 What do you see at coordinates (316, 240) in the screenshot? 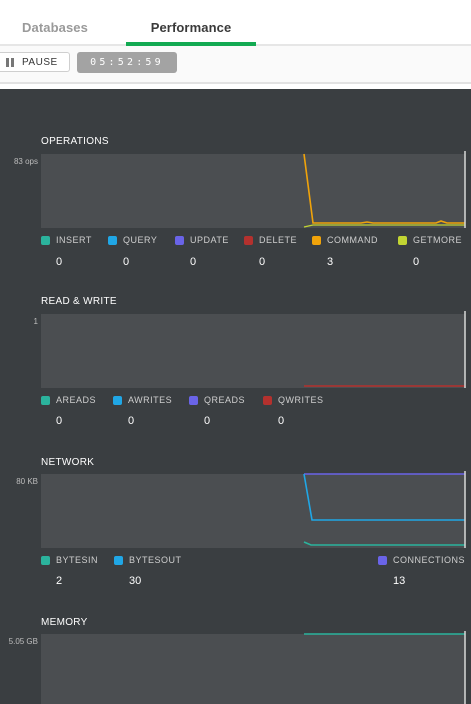
I see `command-swatch` at bounding box center [316, 240].